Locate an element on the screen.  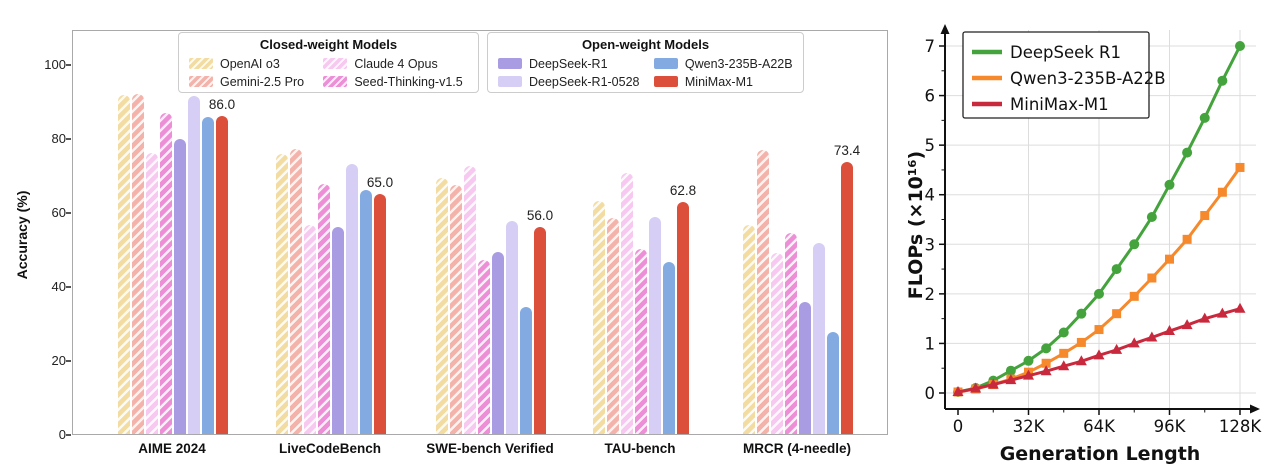
bar-group-tau-bench is located at coordinates (641, 303).